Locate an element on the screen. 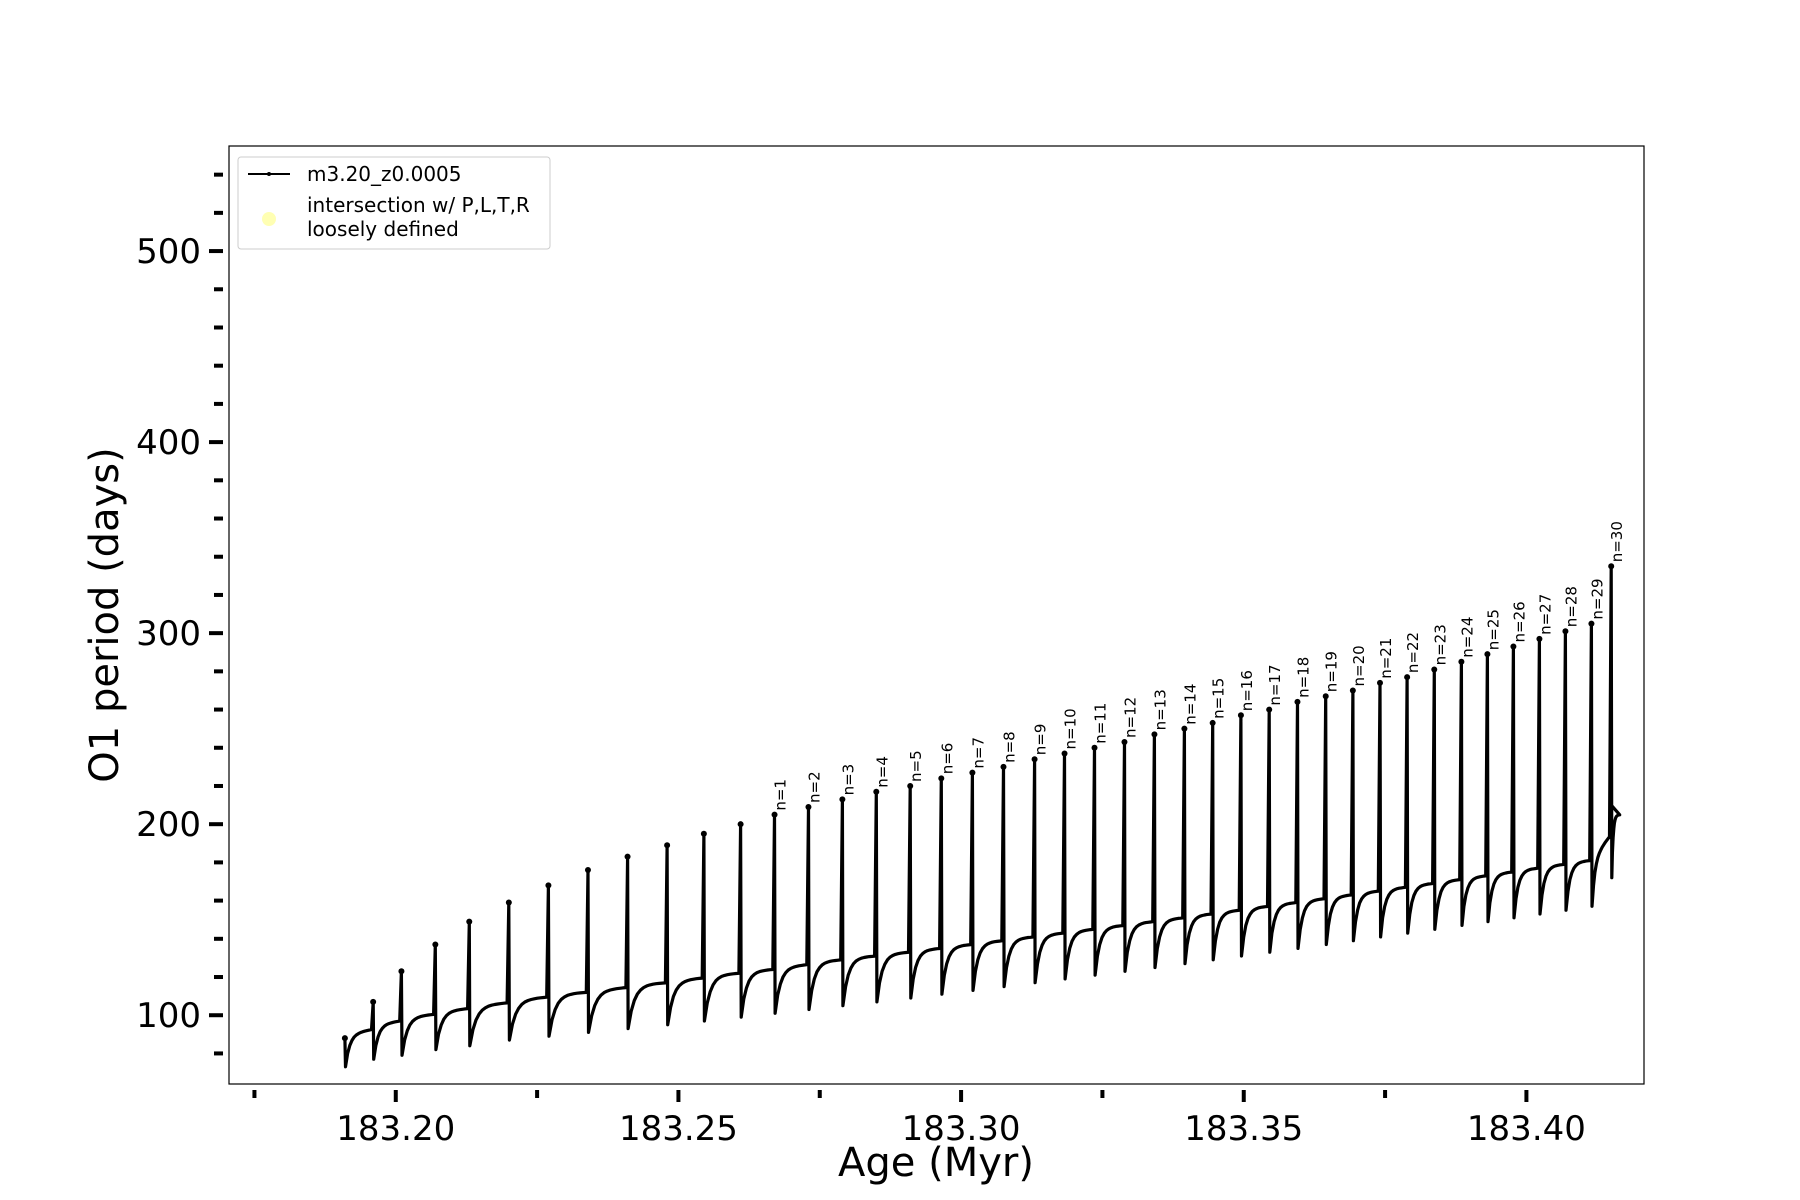 This screenshot has width=1800, height=1200. peak-label-n4: n=4 is located at coordinates (882, 772).